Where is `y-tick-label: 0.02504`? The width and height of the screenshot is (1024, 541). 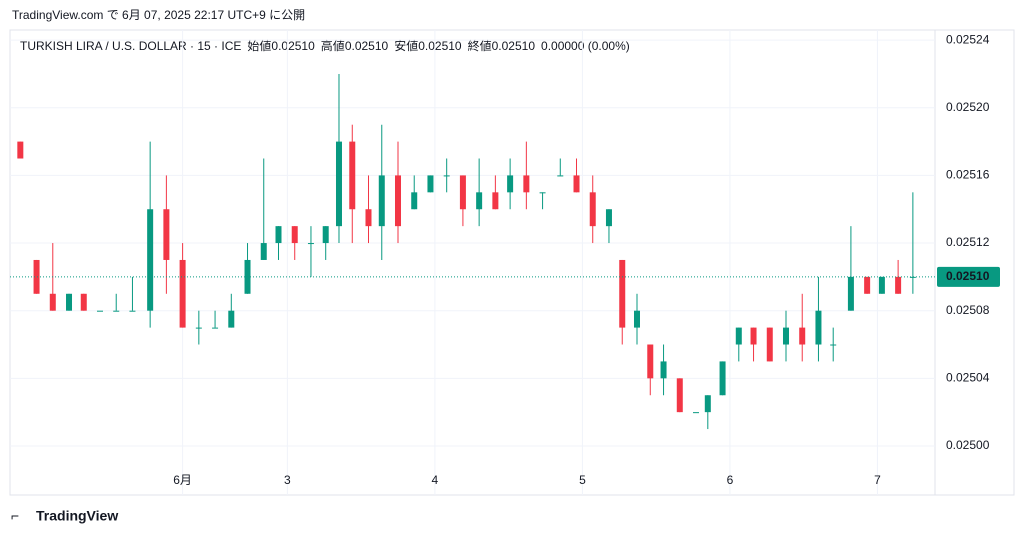
y-tick-label: 0.02504 is located at coordinates (968, 377).